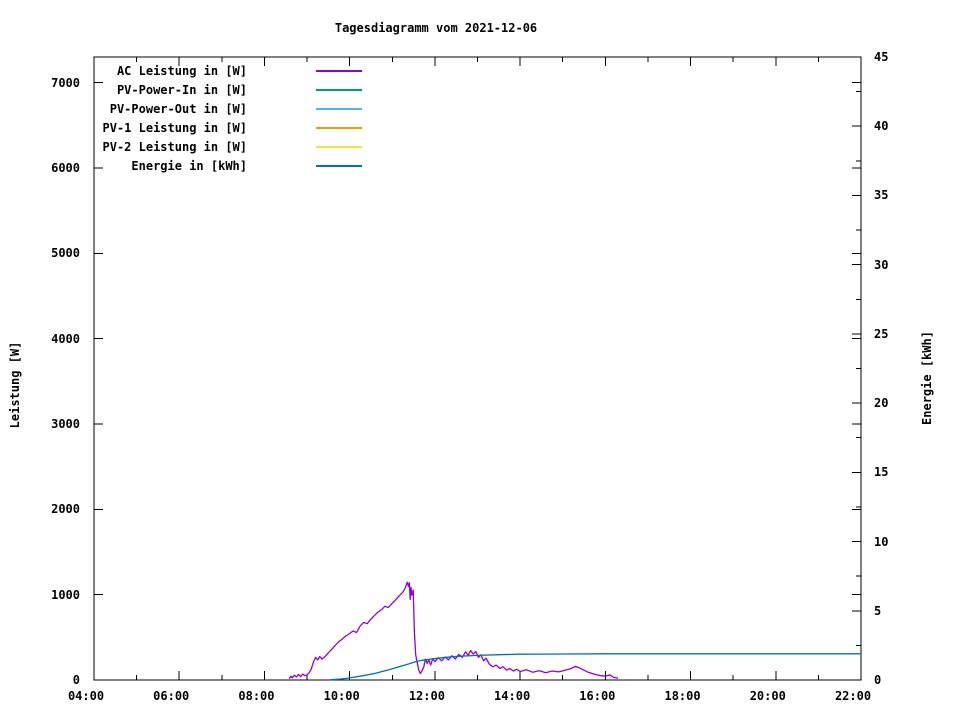  I want to click on x-tick-label: 22:00, so click(853, 696).